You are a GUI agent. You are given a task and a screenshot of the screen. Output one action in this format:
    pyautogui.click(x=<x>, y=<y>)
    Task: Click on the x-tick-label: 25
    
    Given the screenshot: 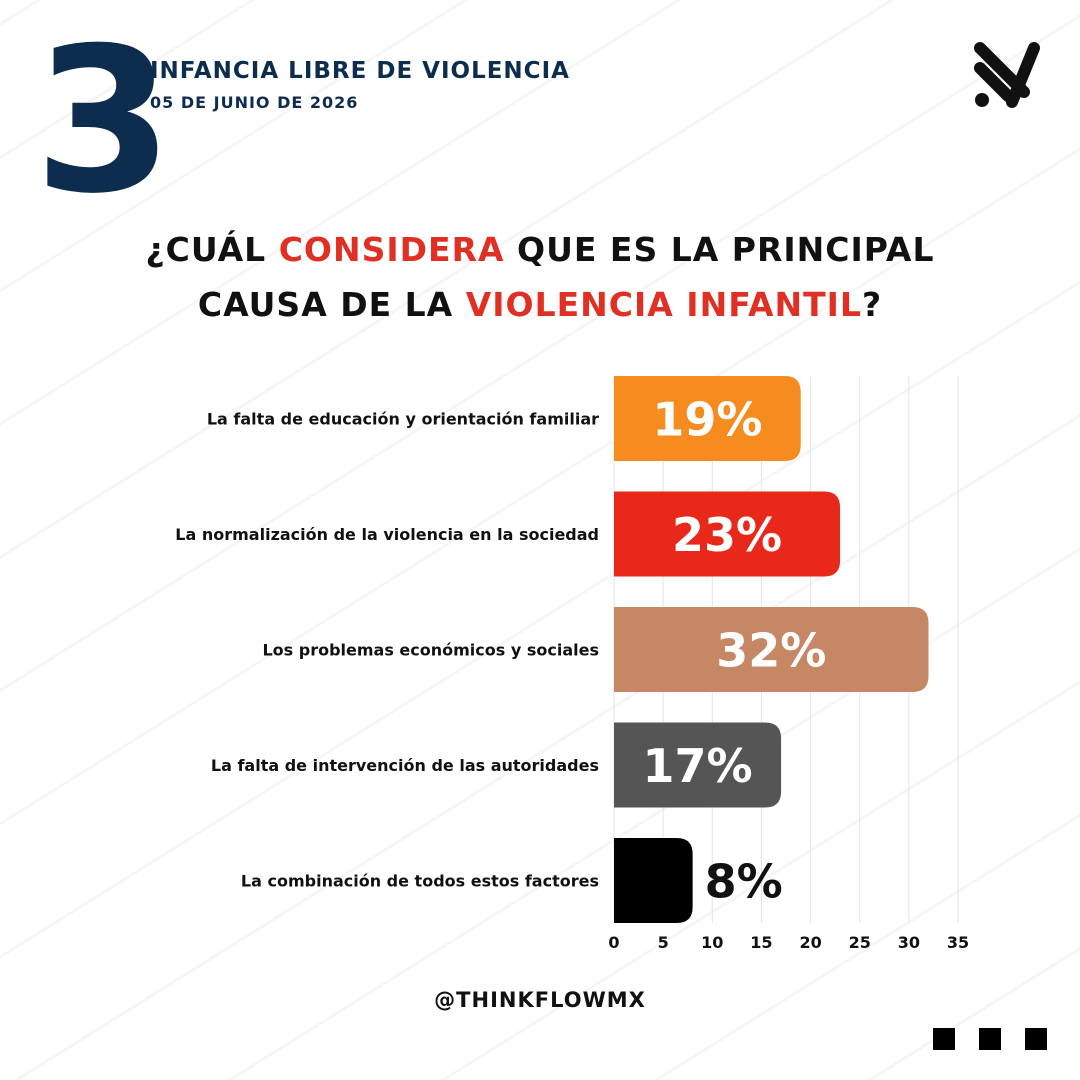 What is the action you would take?
    pyautogui.click(x=860, y=942)
    